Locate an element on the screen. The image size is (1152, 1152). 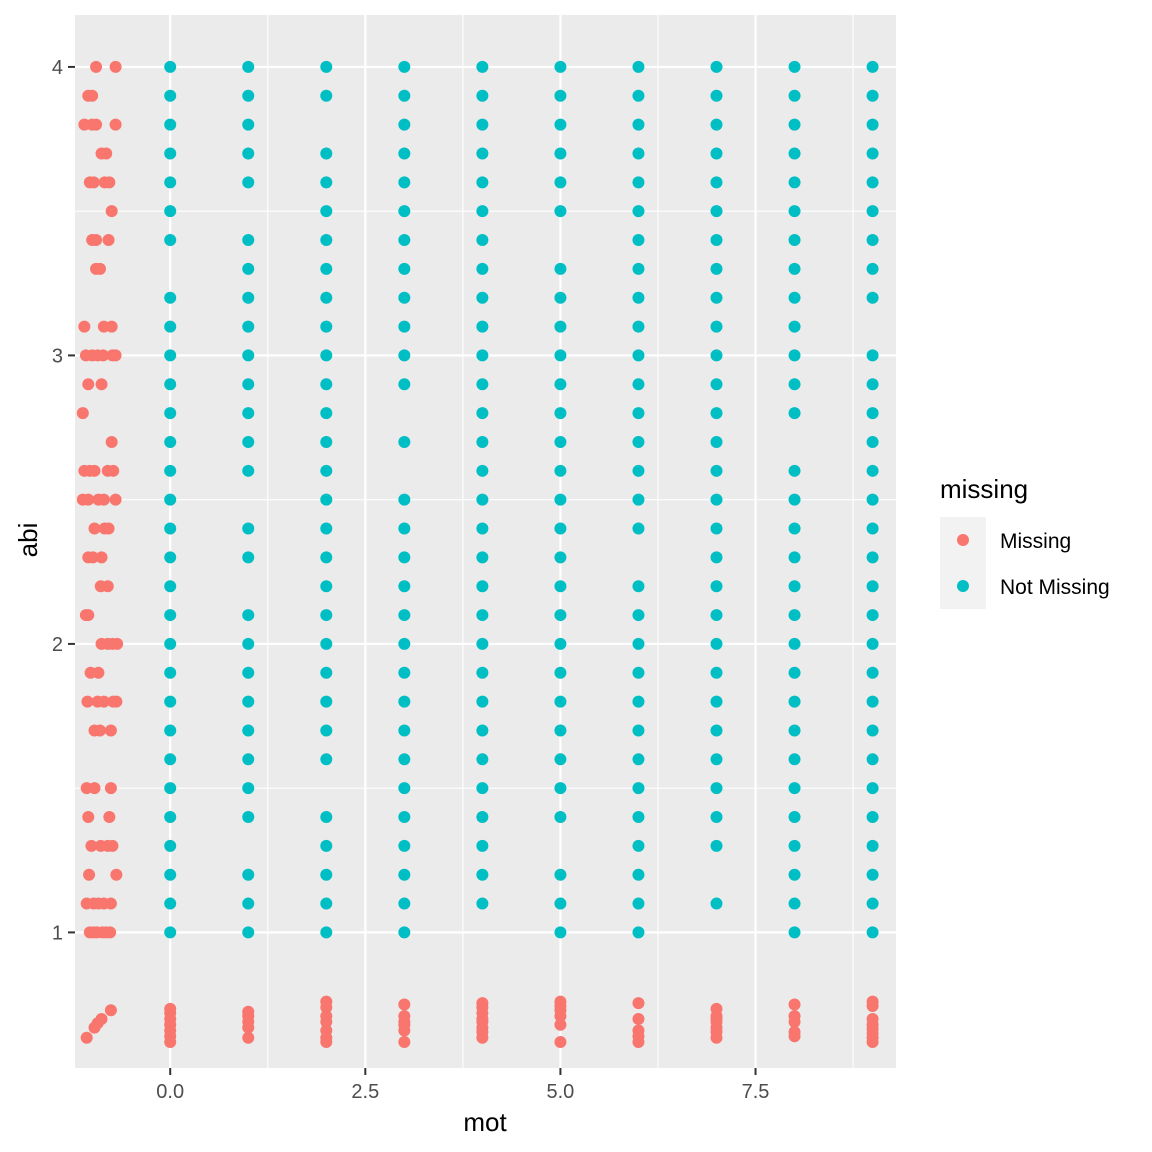
y-axis: 1 2 3 4 is located at coordinates (63, 500).